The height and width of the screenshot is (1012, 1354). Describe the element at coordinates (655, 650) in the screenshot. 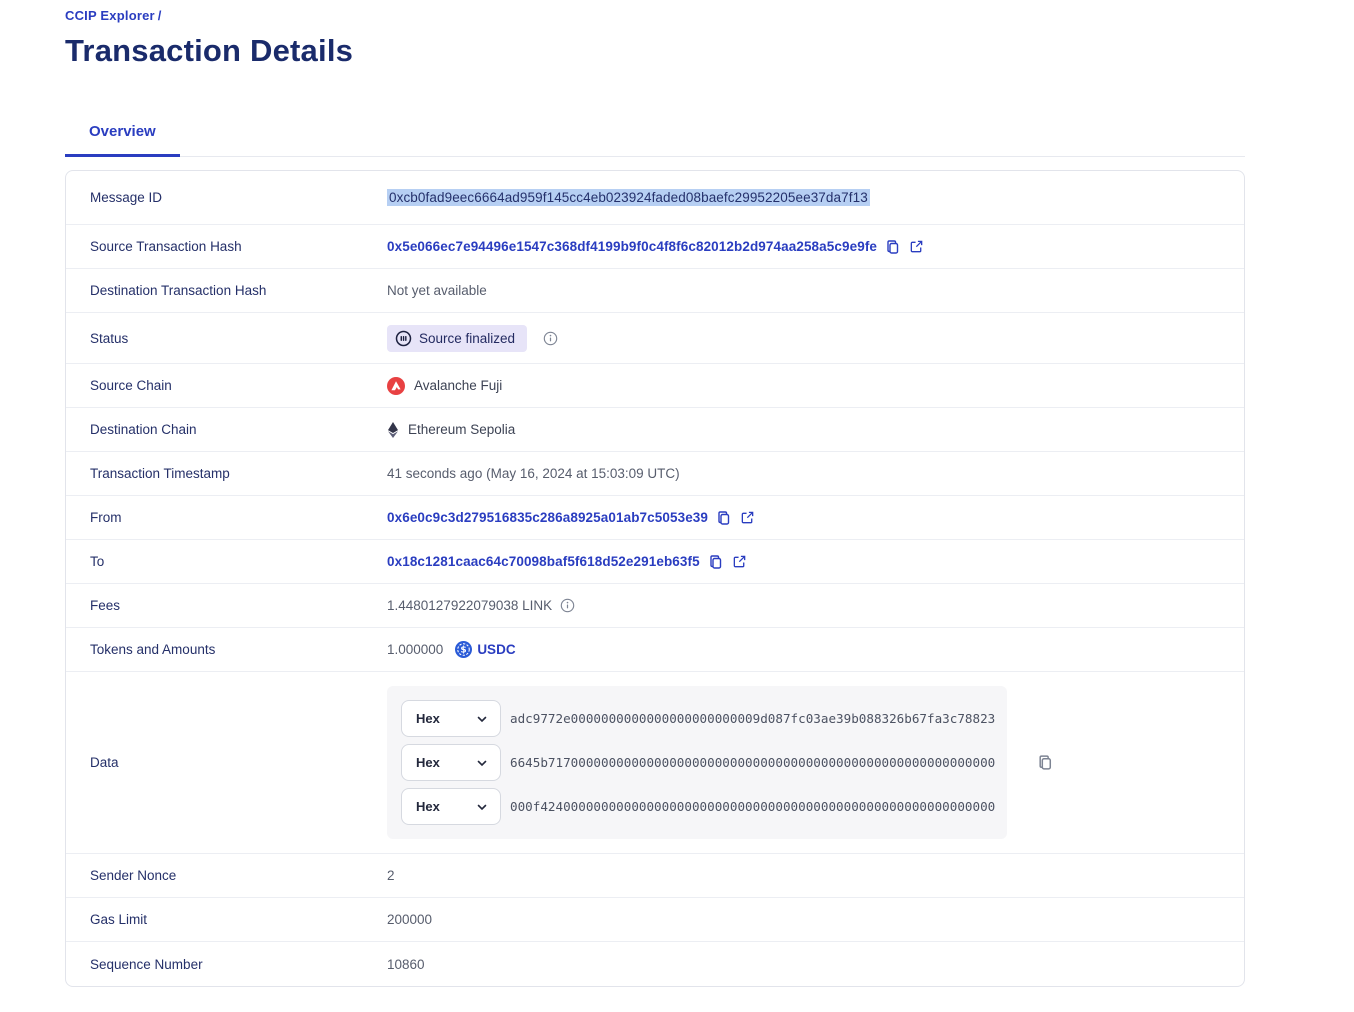

I see `table-row-tokens: Tokens and Amounts 1.000000 $ USDC` at that location.